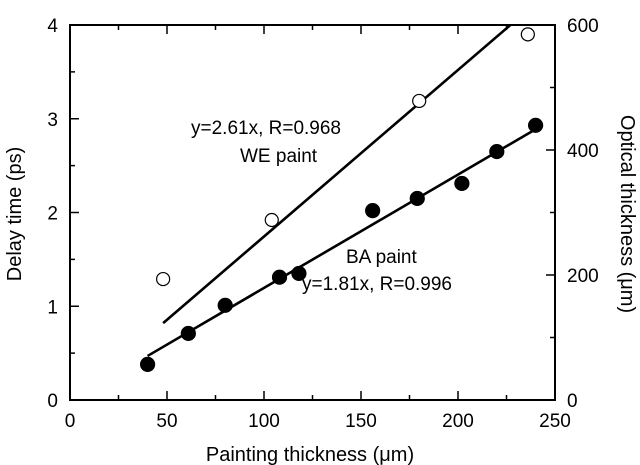 This screenshot has height=465, width=640. I want to click on x-tick-label: 200, so click(458, 421).